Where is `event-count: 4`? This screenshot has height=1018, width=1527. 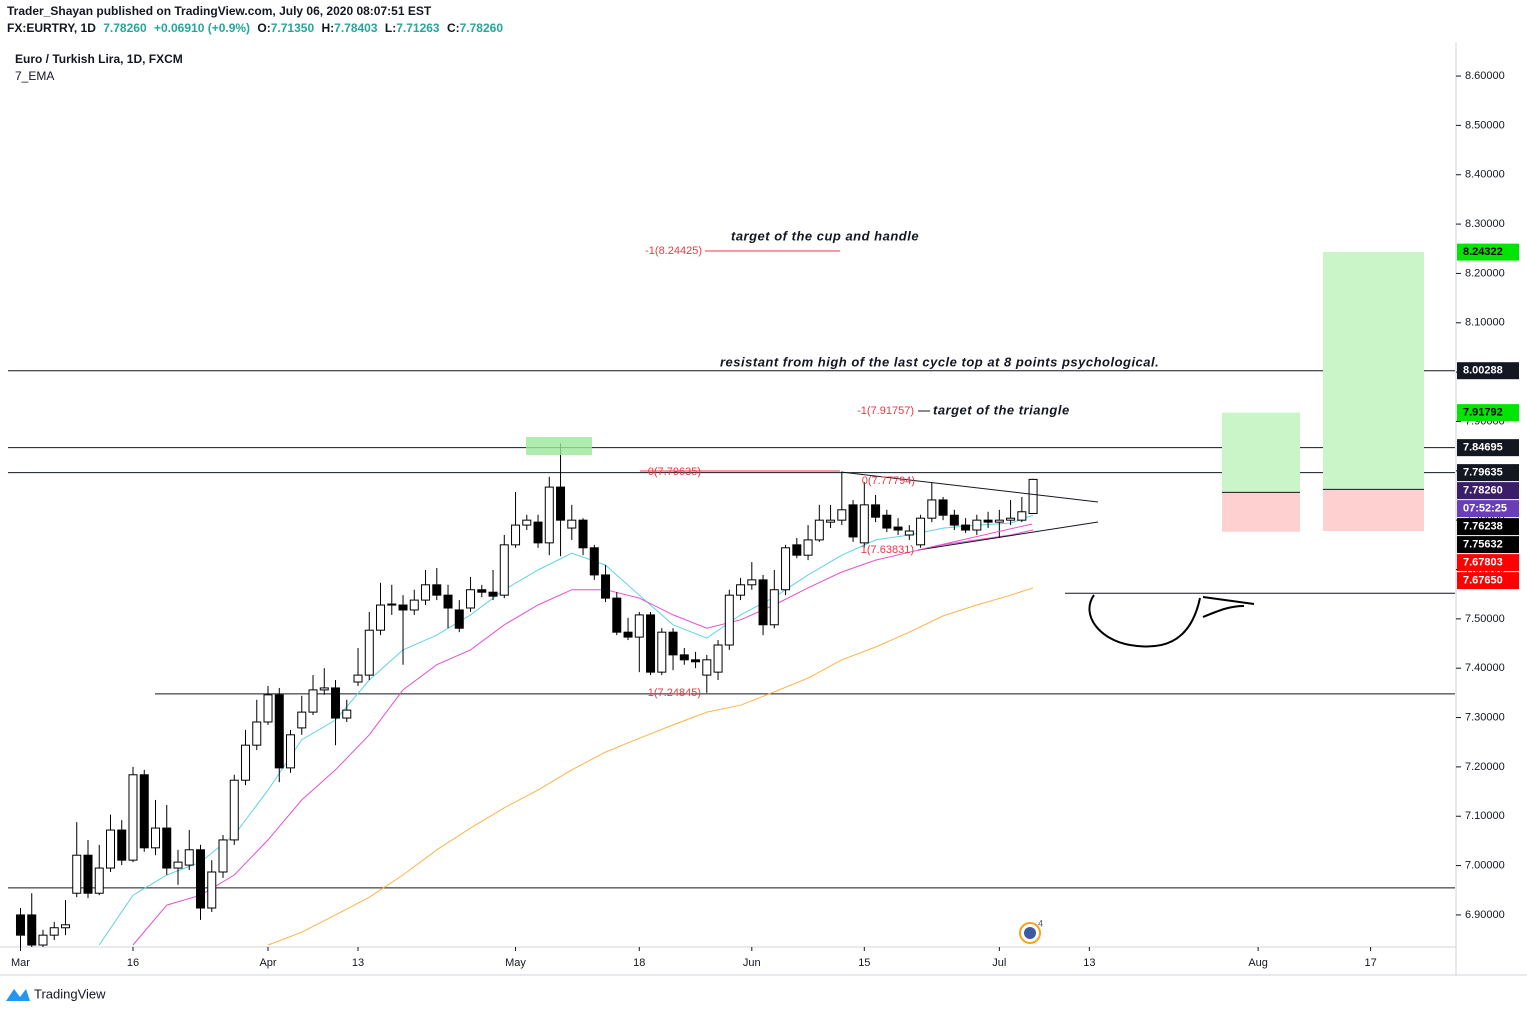
event-count: 4 is located at coordinates (1040, 923).